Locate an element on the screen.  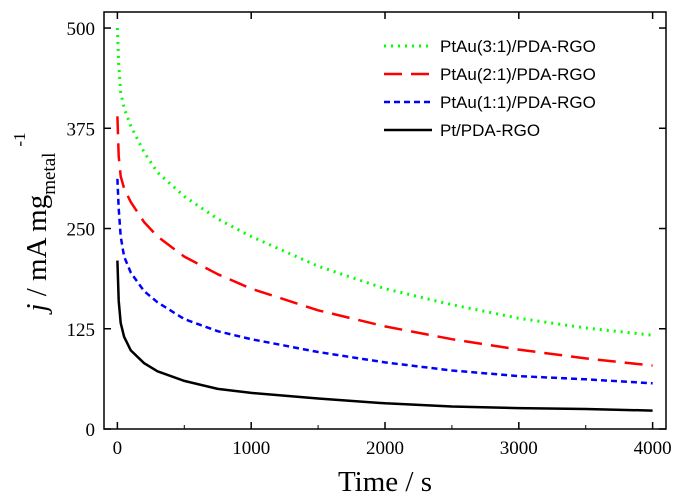
x-tick-label: 3000 is located at coordinates (519, 448).